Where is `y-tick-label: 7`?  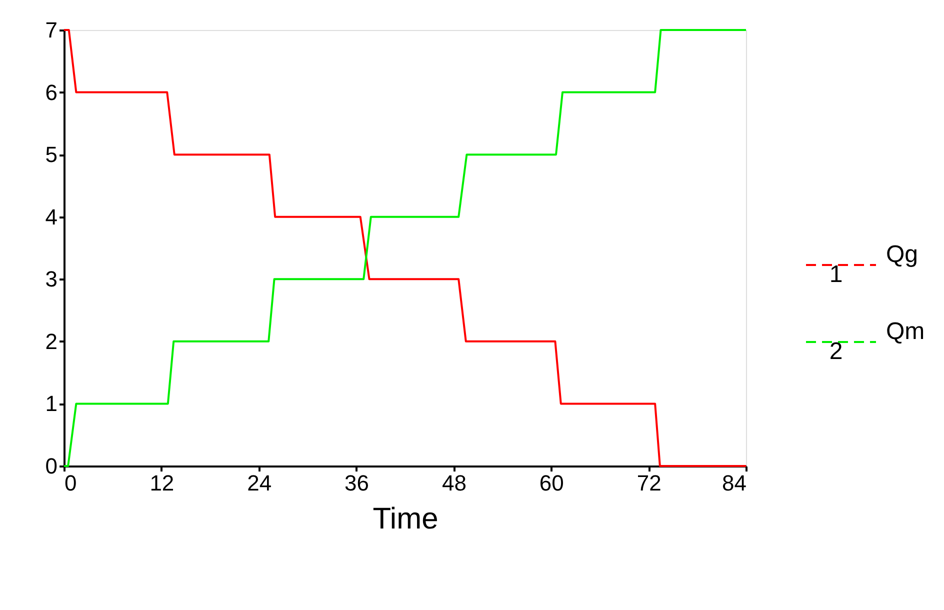 y-tick-label: 7 is located at coordinates (51, 30).